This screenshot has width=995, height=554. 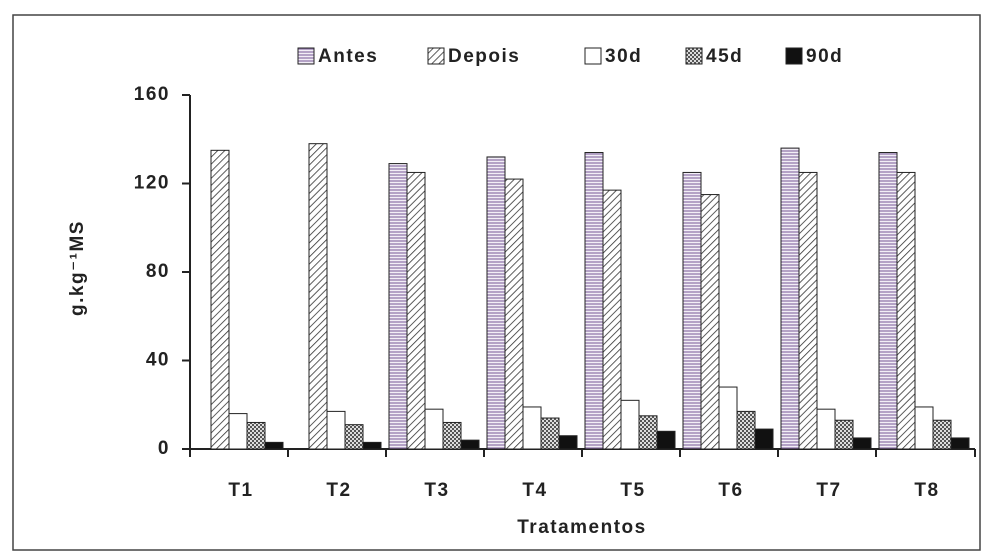 I want to click on x-tick-label: T3, so click(x=436, y=490).